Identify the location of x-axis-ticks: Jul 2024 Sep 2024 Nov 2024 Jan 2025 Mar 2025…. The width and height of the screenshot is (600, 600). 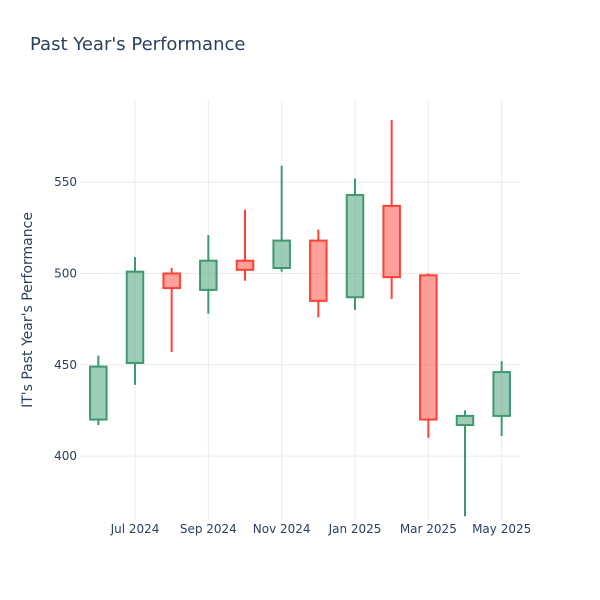
(321, 529).